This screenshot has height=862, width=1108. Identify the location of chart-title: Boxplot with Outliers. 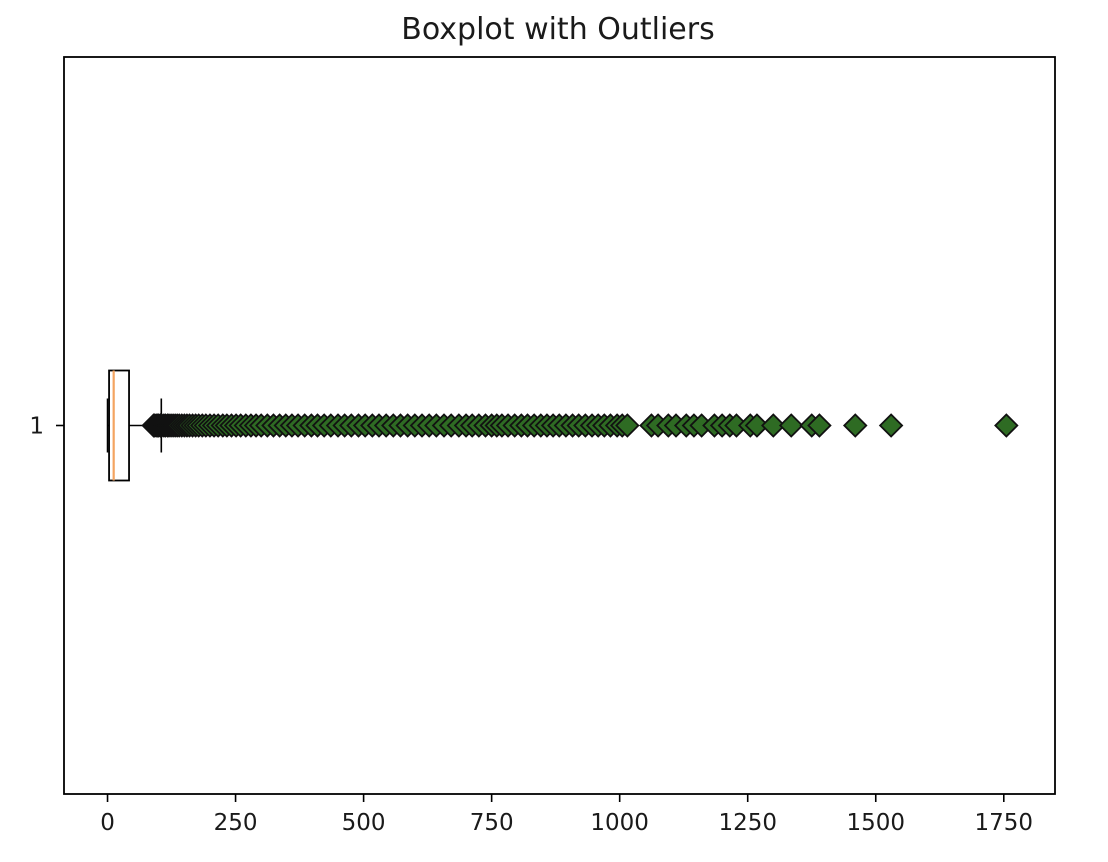
(557, 29).